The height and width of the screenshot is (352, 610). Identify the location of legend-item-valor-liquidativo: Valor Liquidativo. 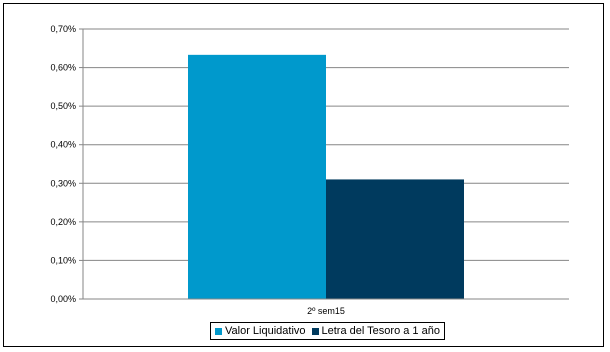
(260, 331).